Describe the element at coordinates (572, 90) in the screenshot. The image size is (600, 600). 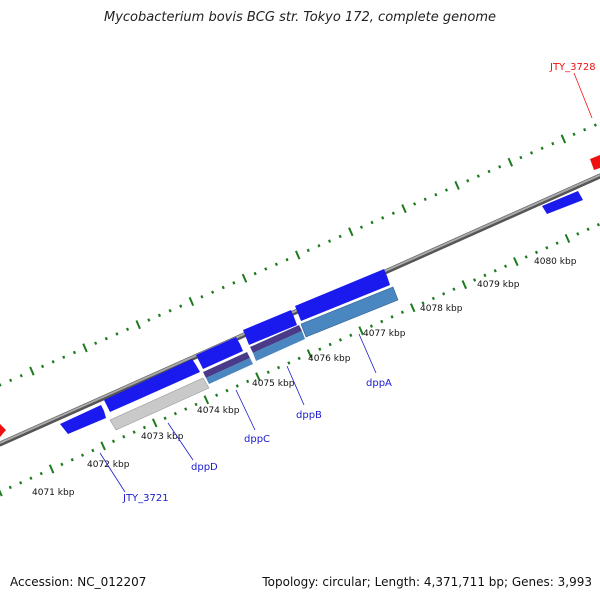
I see `gene-label-jty3728: JTY_3728` at that location.